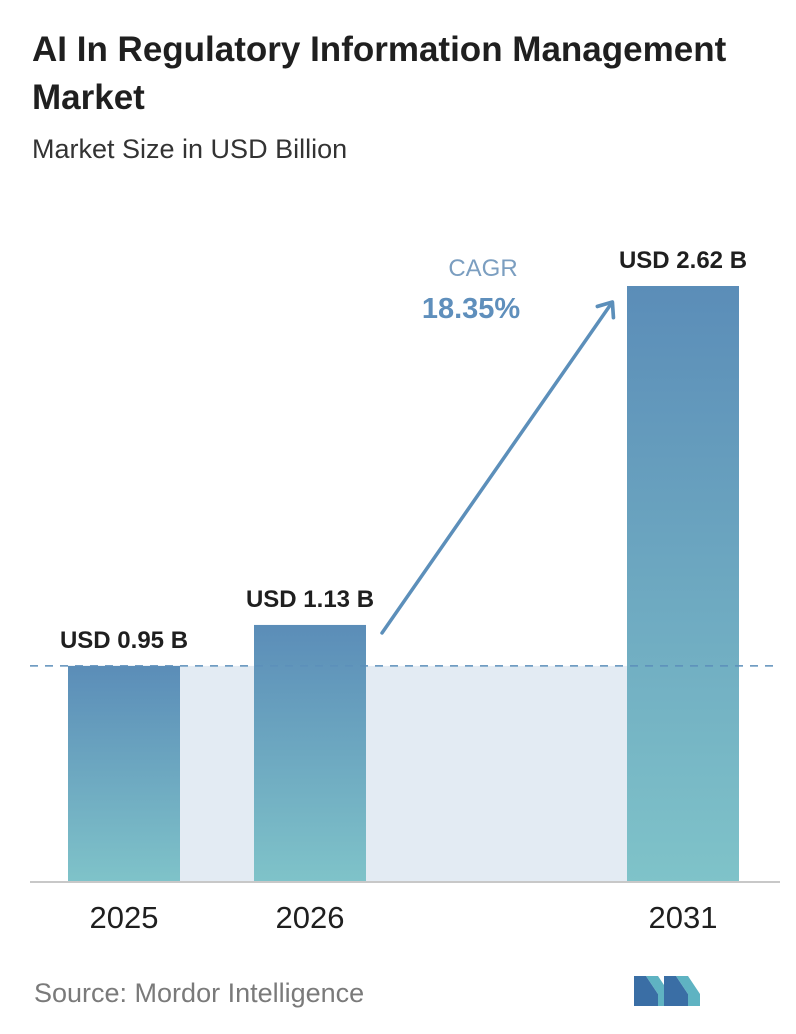 This screenshot has width=796, height=1034. I want to click on cagr-arrow, so click(498, 467).